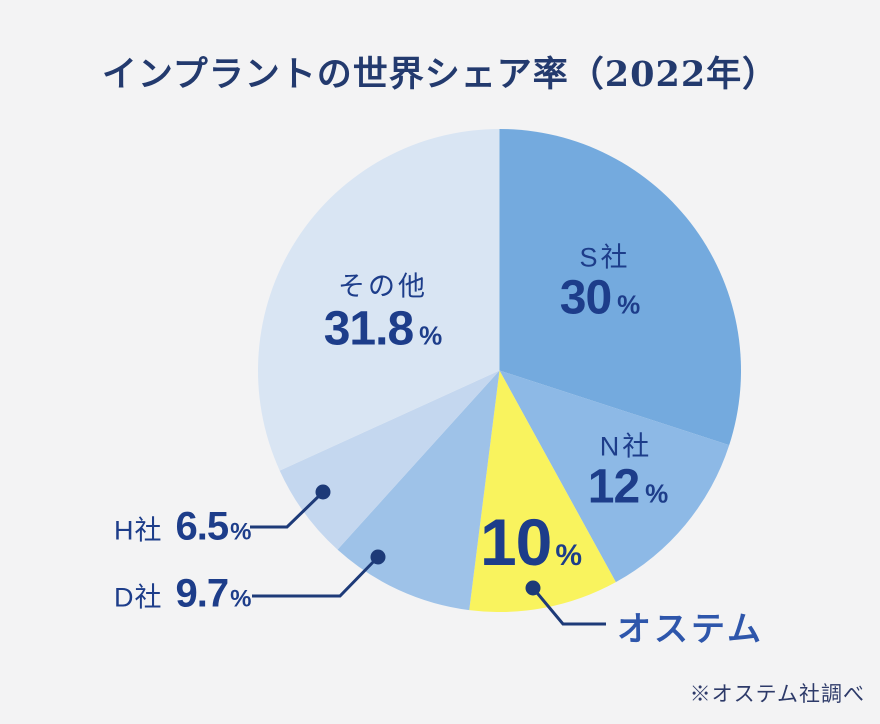 This screenshot has height=724, width=880. Describe the element at coordinates (202, 526) in the screenshot. I see `slice-value-h-number: 6.5` at that location.